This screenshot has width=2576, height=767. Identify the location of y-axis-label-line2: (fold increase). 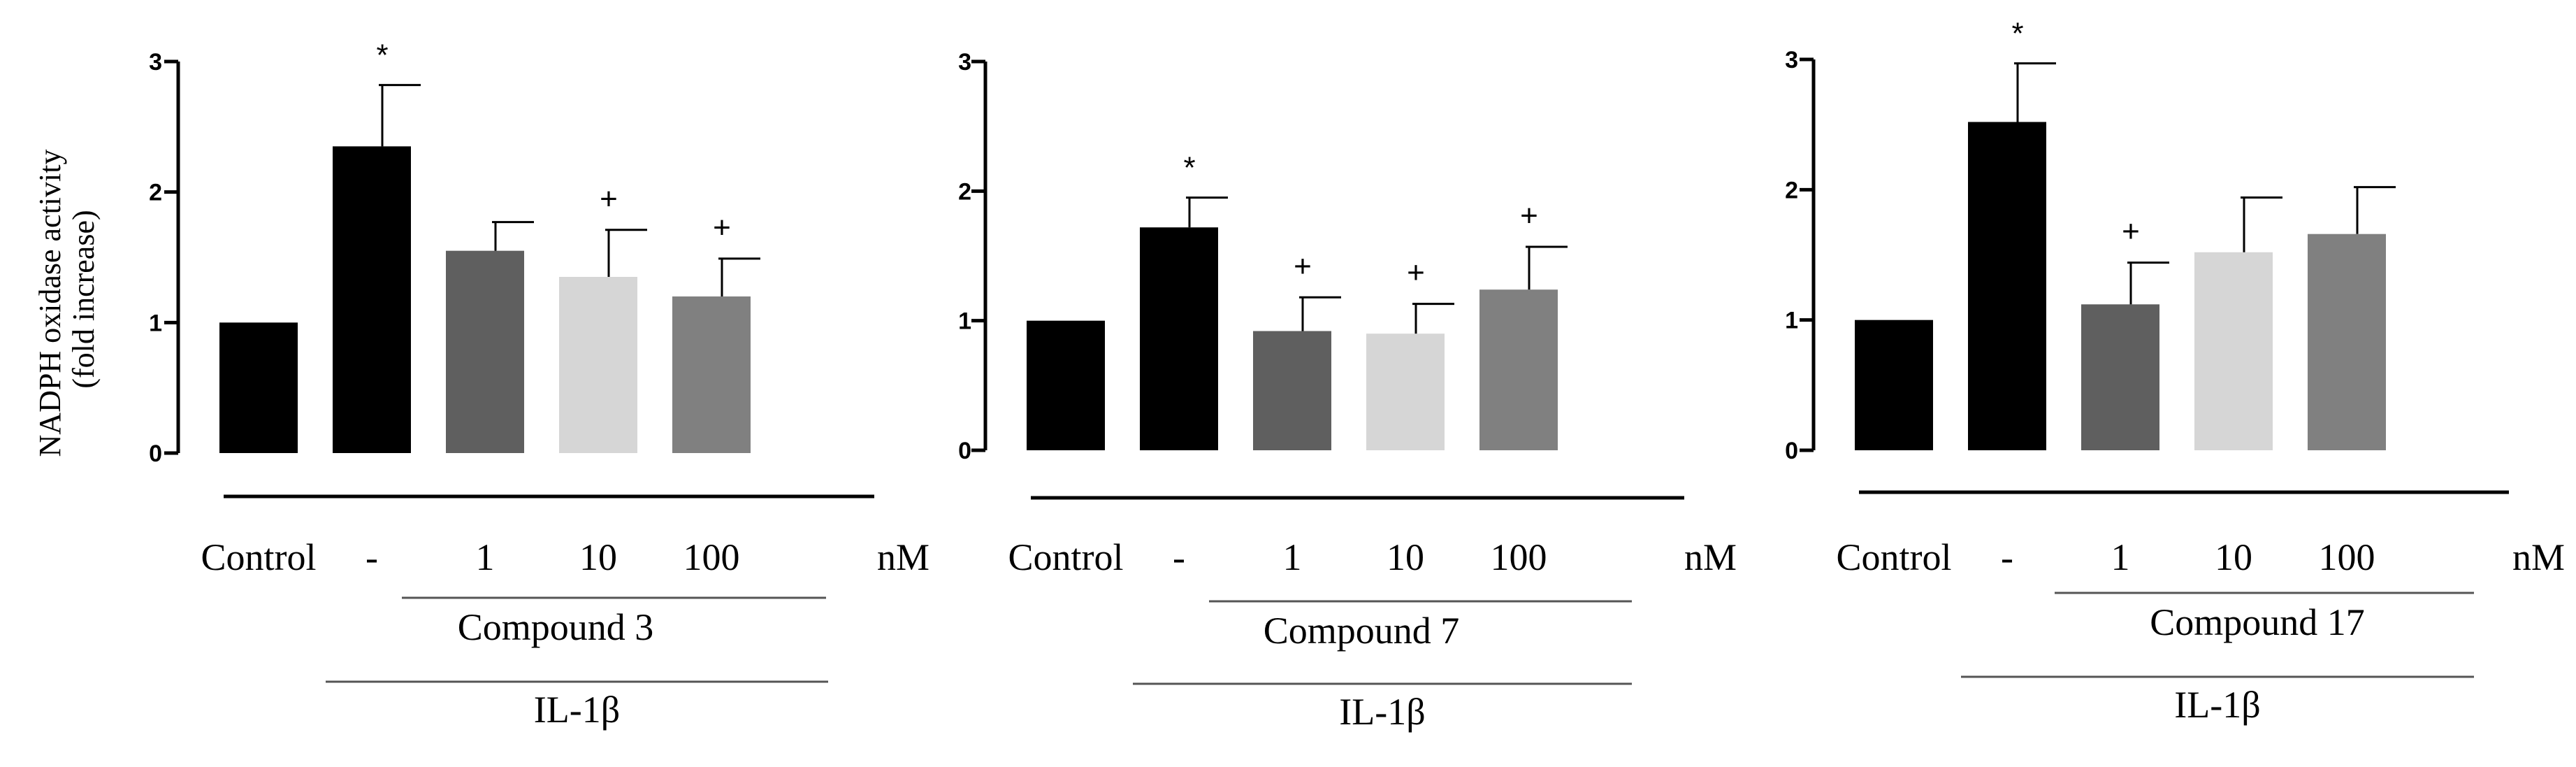
(83, 299).